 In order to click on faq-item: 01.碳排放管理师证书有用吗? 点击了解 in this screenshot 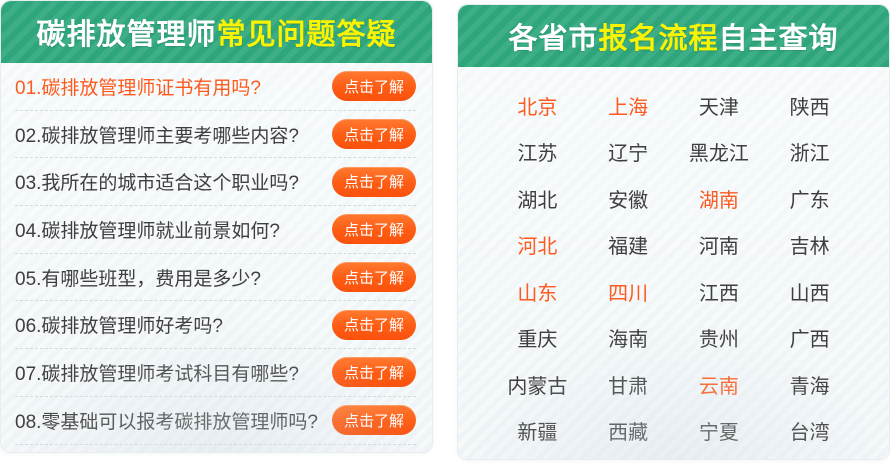, I will do `click(215, 87)`.